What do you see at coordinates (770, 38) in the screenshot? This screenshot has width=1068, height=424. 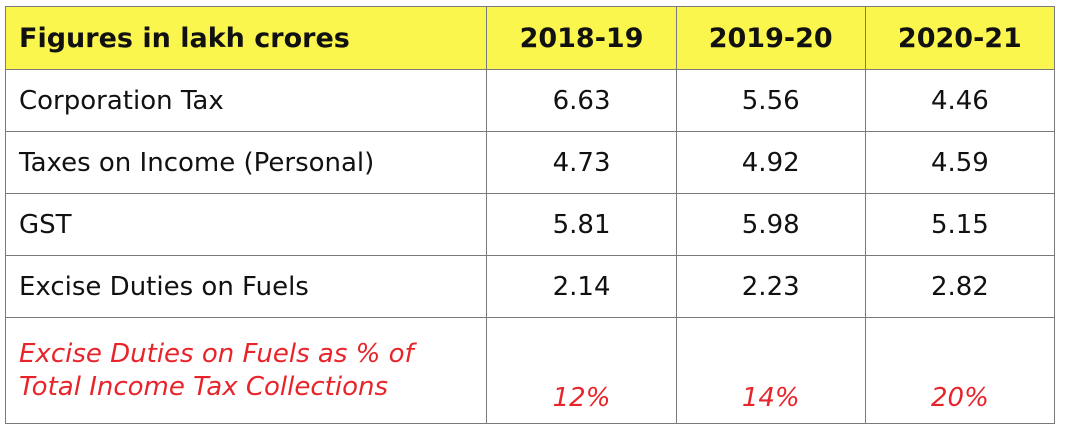 I see `header-year-2019-20: 2019-20` at bounding box center [770, 38].